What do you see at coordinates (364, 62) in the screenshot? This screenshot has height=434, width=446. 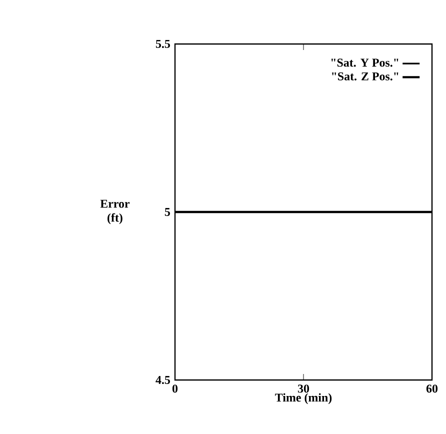 I see `legend-label: "Sat. Y Pos."` at bounding box center [364, 62].